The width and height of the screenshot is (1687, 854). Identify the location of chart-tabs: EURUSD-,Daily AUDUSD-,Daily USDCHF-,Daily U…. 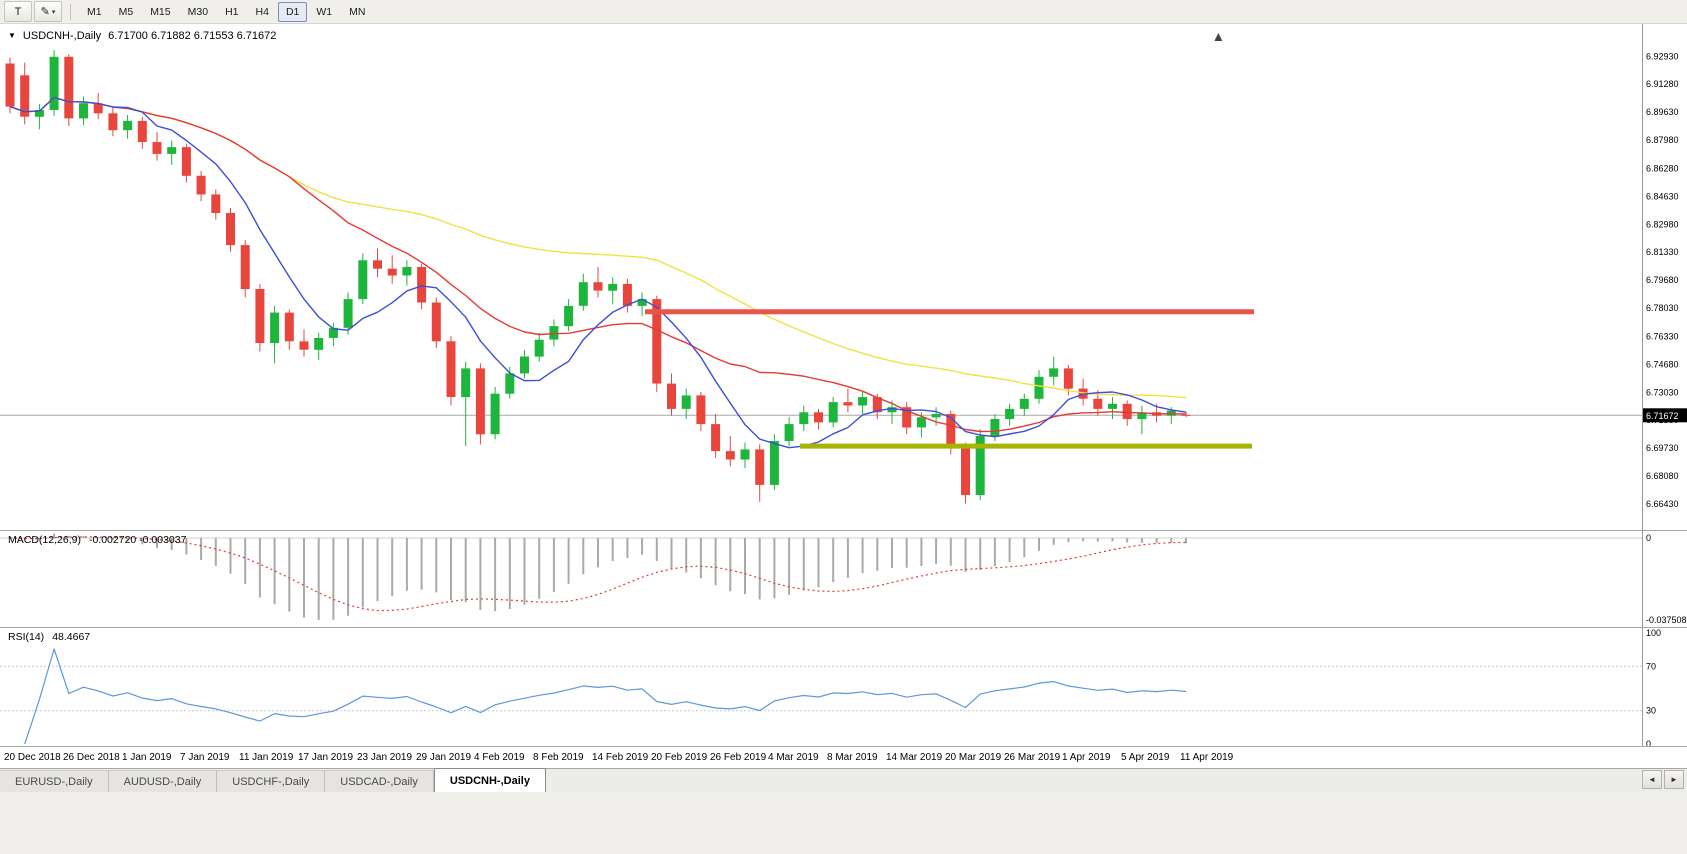
(273, 780).